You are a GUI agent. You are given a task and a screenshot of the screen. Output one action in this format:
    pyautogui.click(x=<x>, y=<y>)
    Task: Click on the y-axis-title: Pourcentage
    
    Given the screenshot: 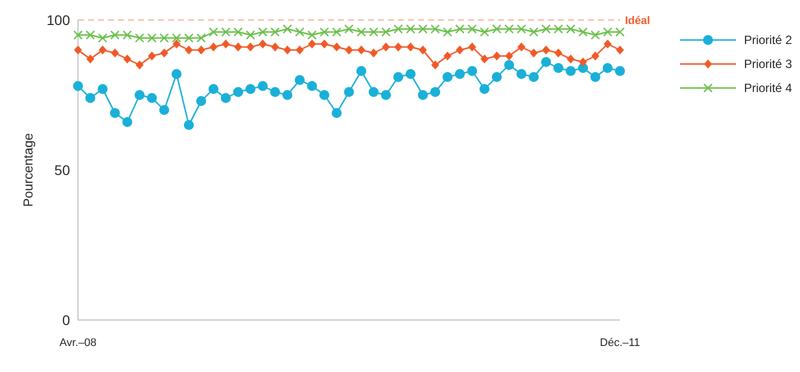 What is the action you would take?
    pyautogui.click(x=28, y=170)
    